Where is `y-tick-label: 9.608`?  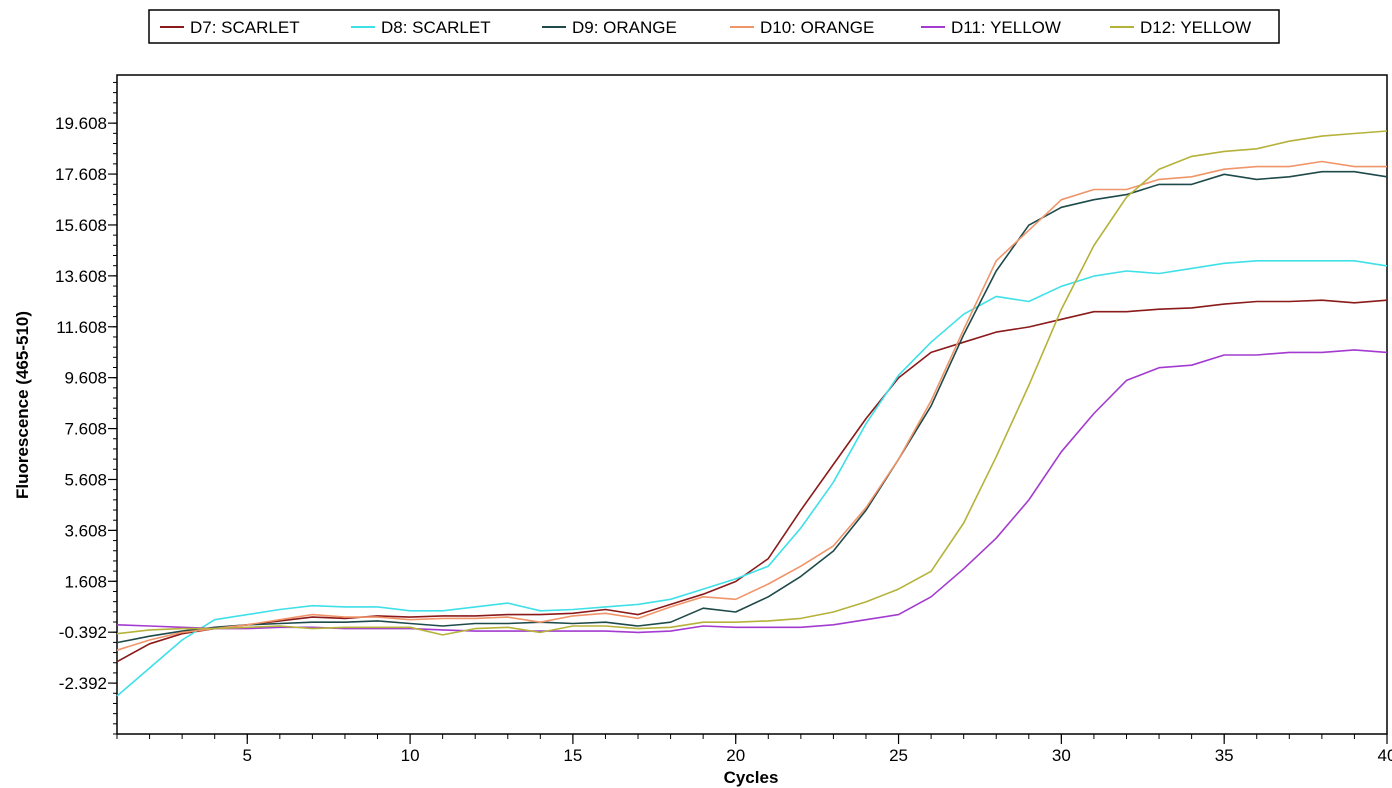 y-tick-label: 9.608 is located at coordinates (85, 378).